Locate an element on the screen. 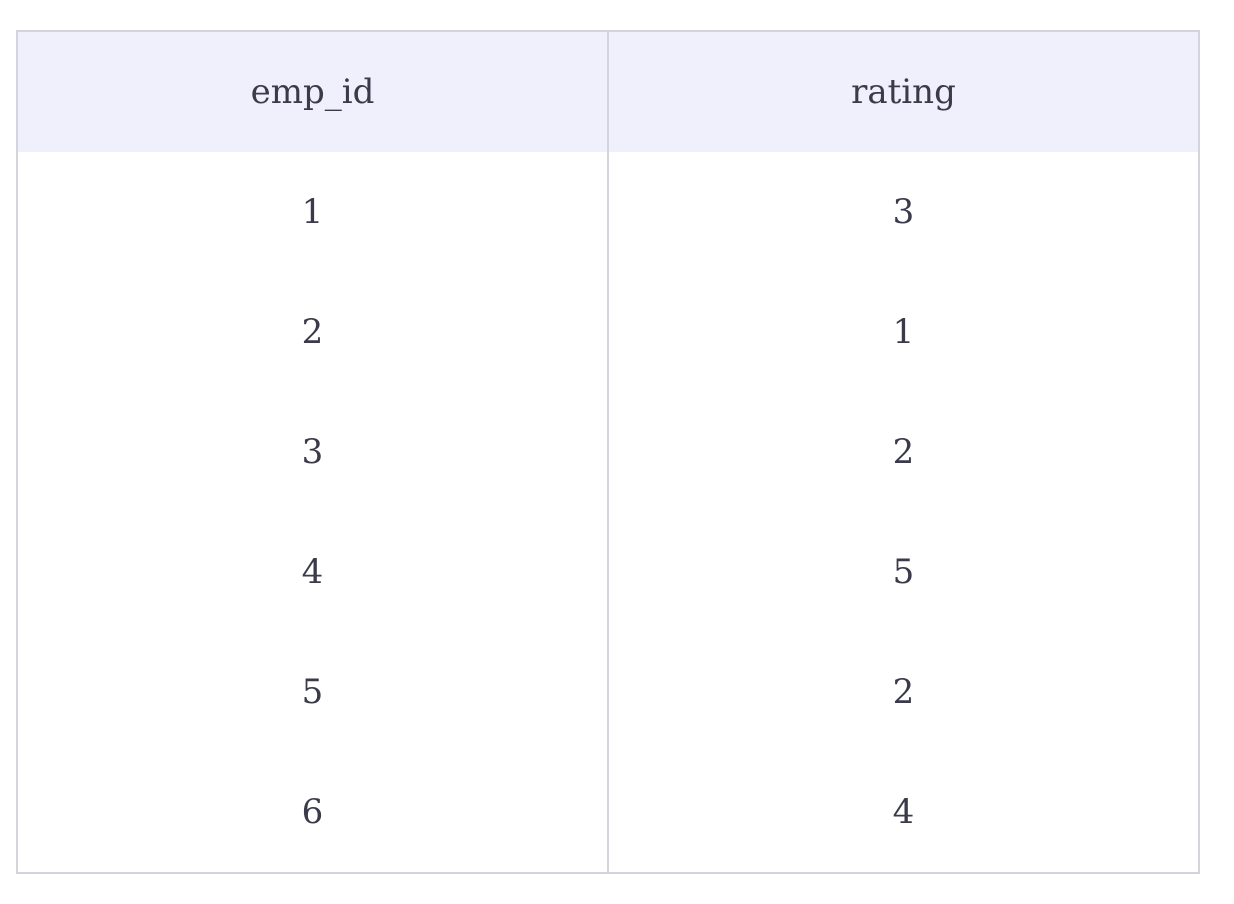  table-row: 3 2 is located at coordinates (608, 452).